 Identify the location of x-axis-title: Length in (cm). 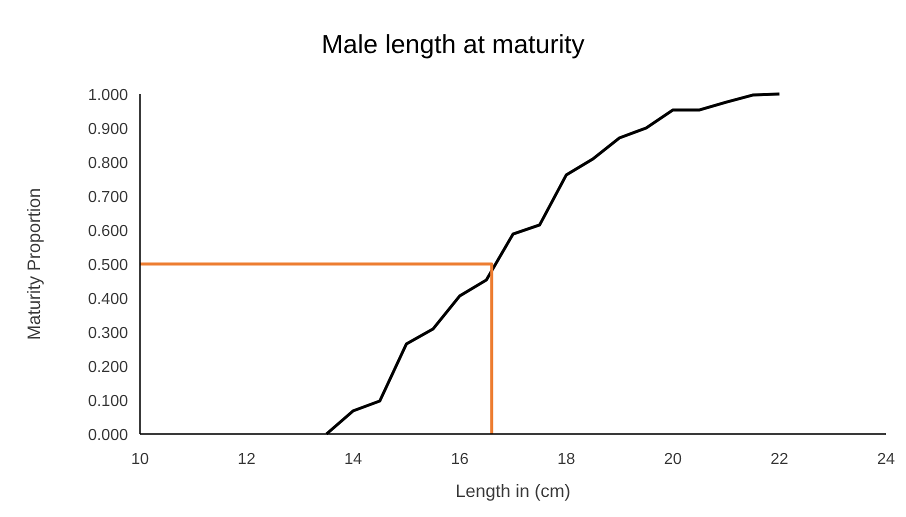
(513, 491).